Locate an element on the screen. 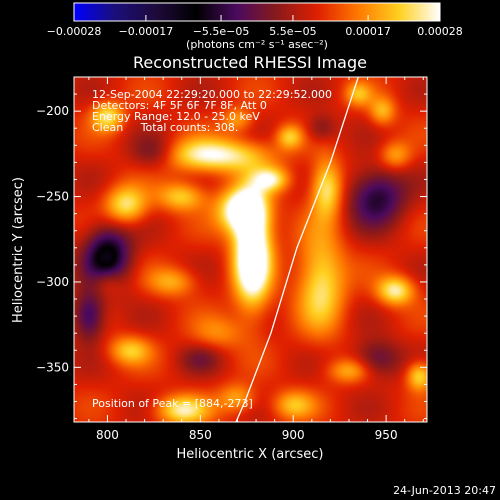 The image size is (500, 500). colorbar-units: (photons cm⁻² s⁻¹ asec⁻²) is located at coordinates (257, 44).